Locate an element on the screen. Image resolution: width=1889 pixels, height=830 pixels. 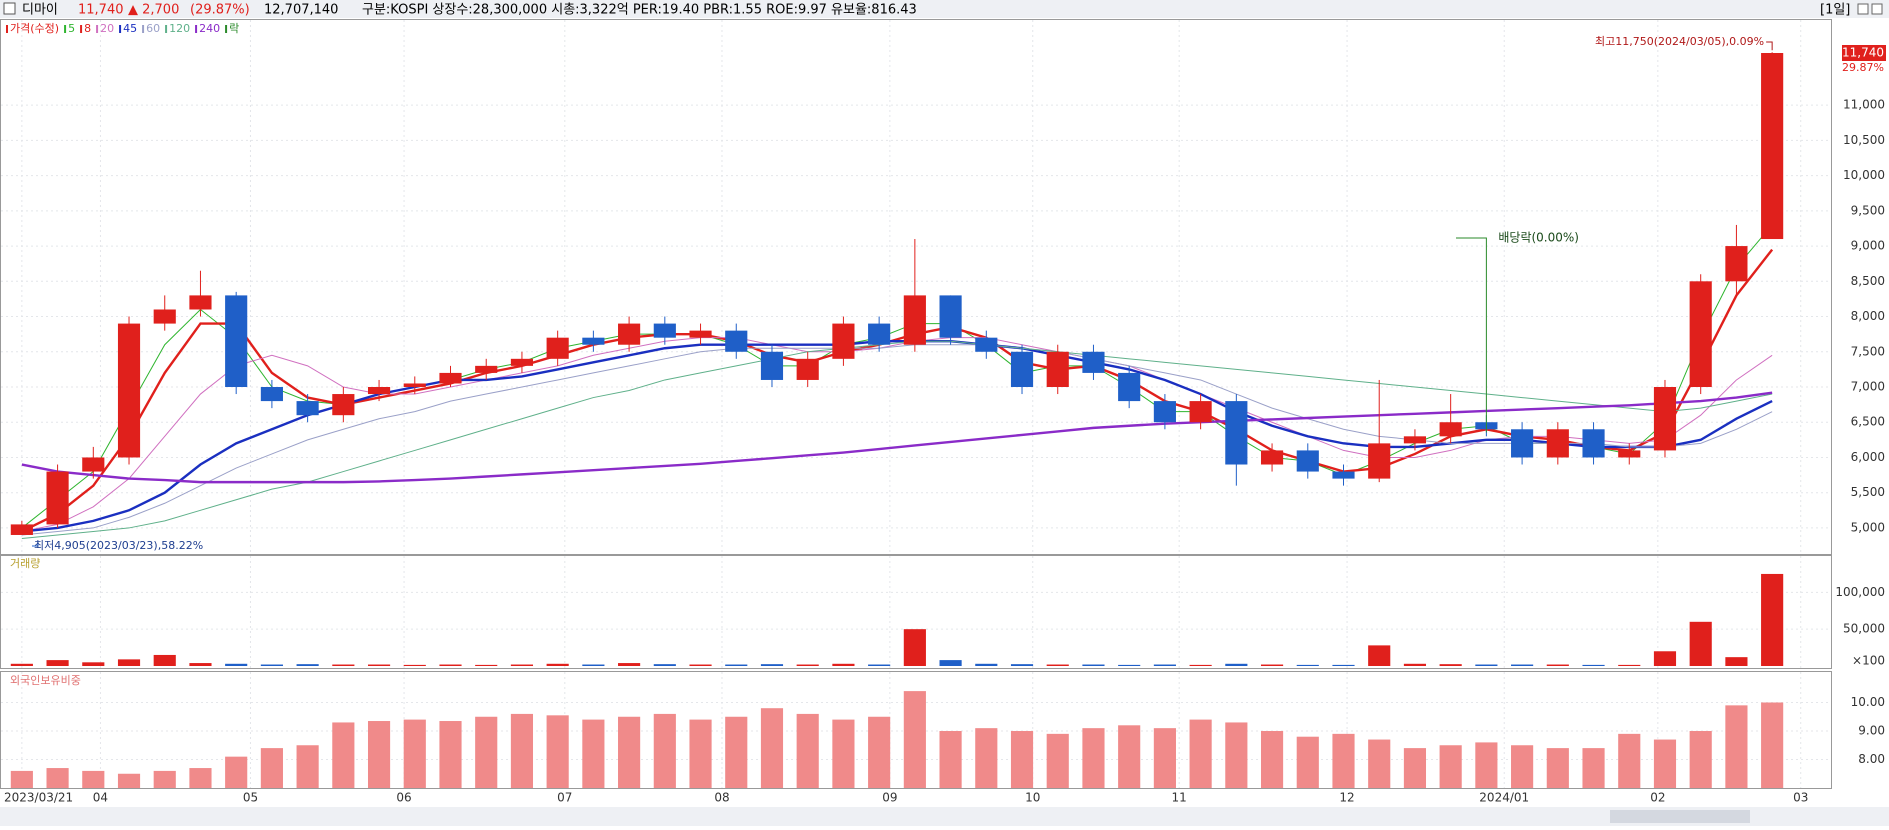
x-tick-label: 11 is located at coordinates (1179, 798).